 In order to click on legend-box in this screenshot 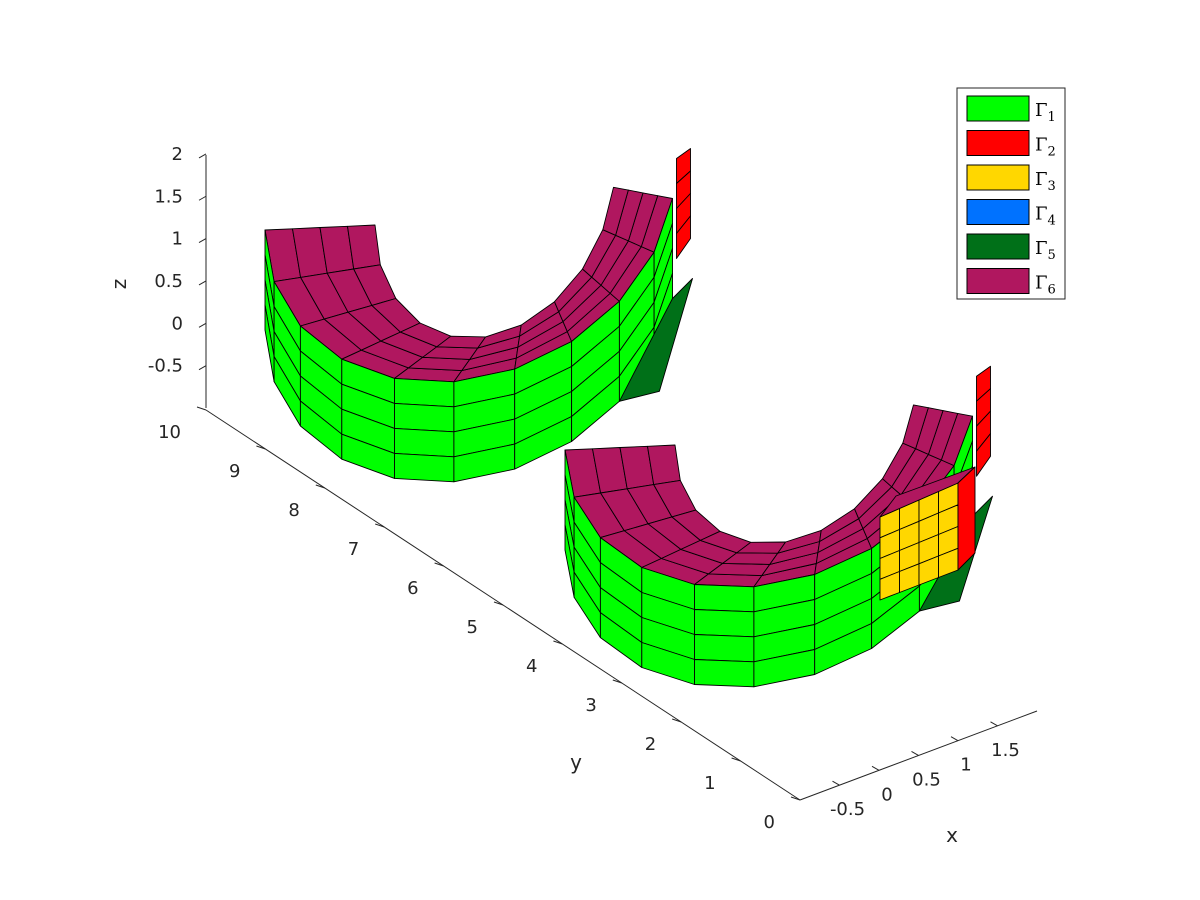, I will do `click(1011, 193)`.